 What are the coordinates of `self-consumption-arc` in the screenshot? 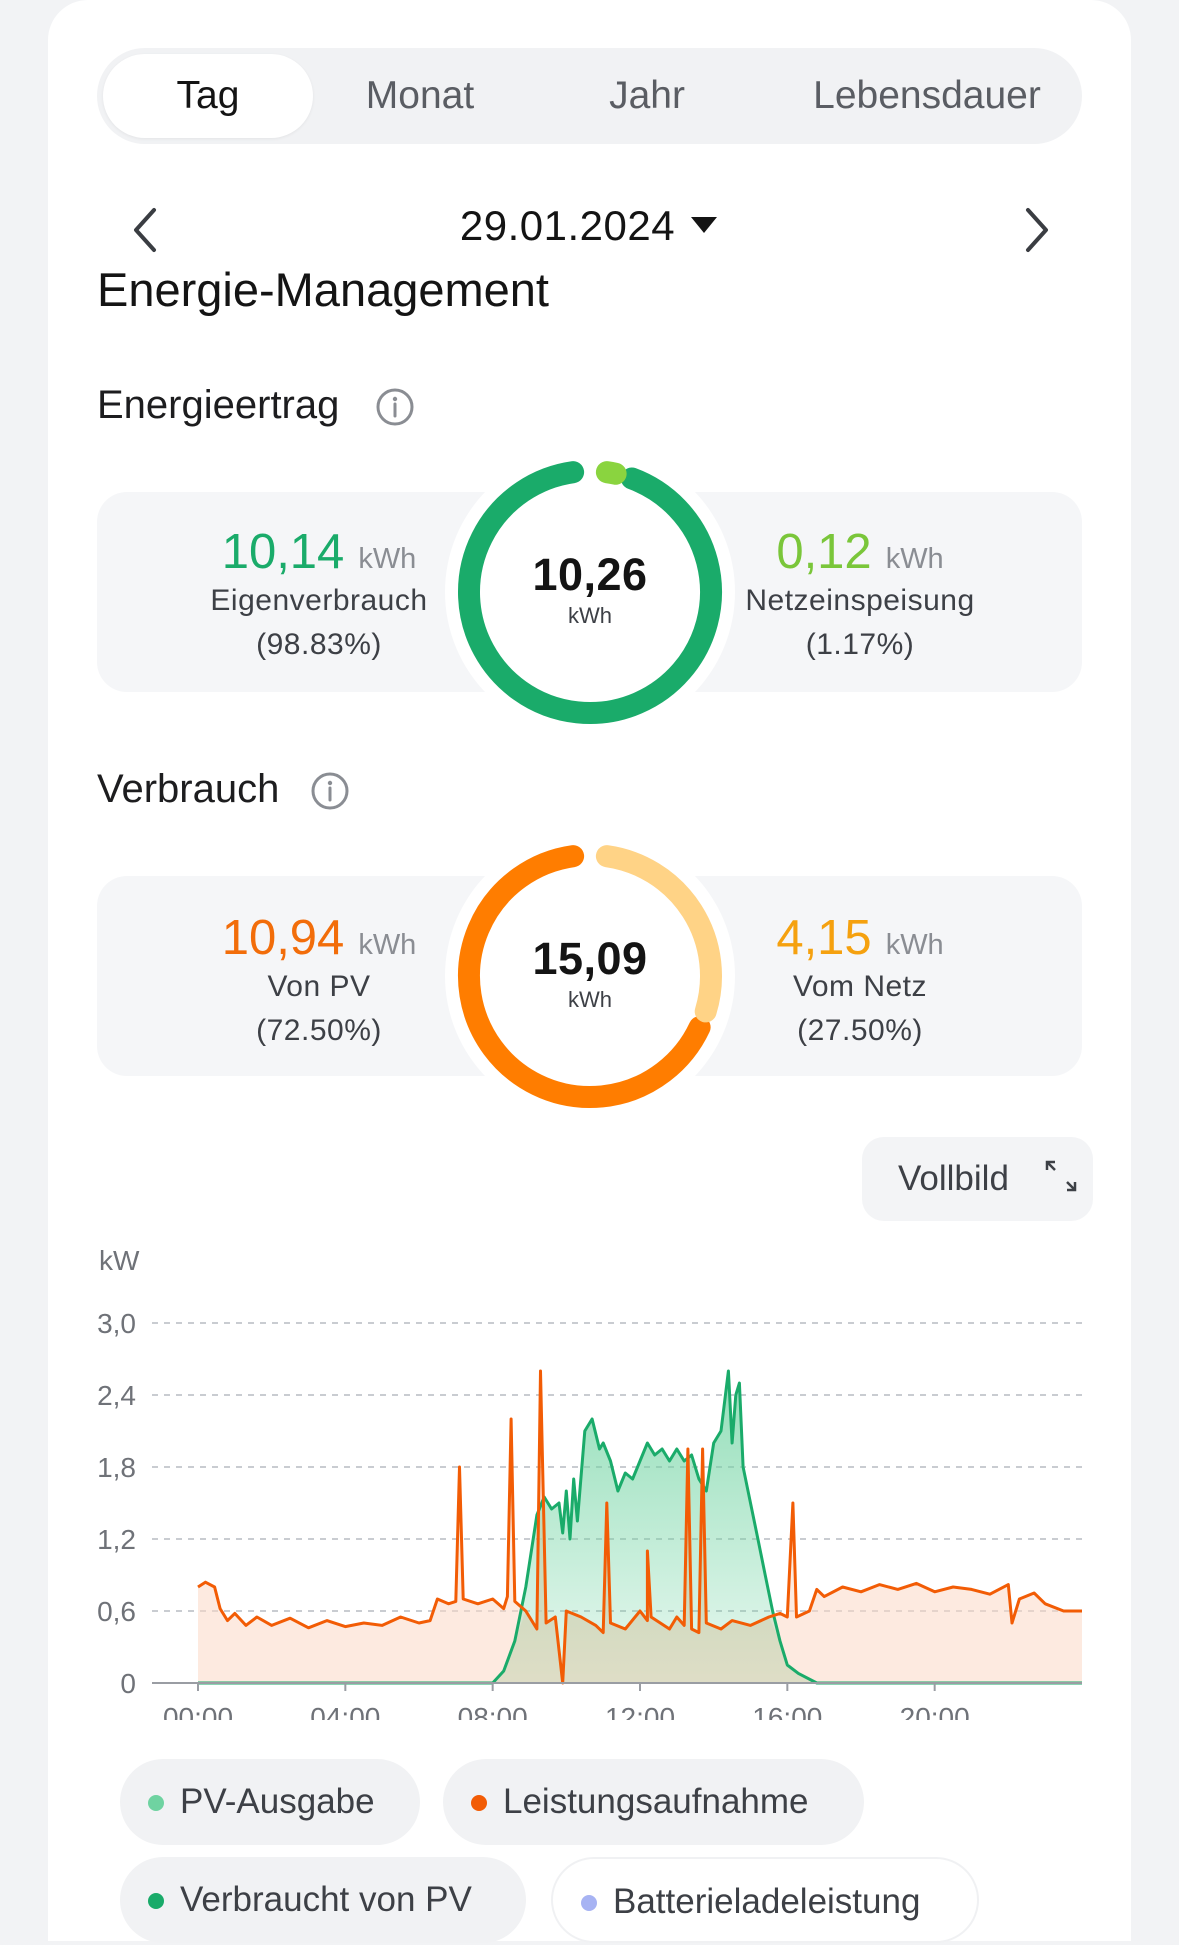 It's located at (590, 592).